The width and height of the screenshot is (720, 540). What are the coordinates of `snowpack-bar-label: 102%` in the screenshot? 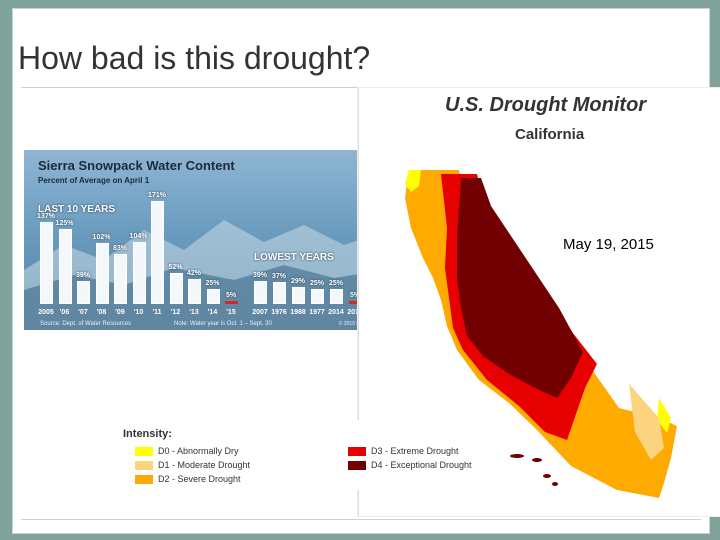 It's located at (101, 237).